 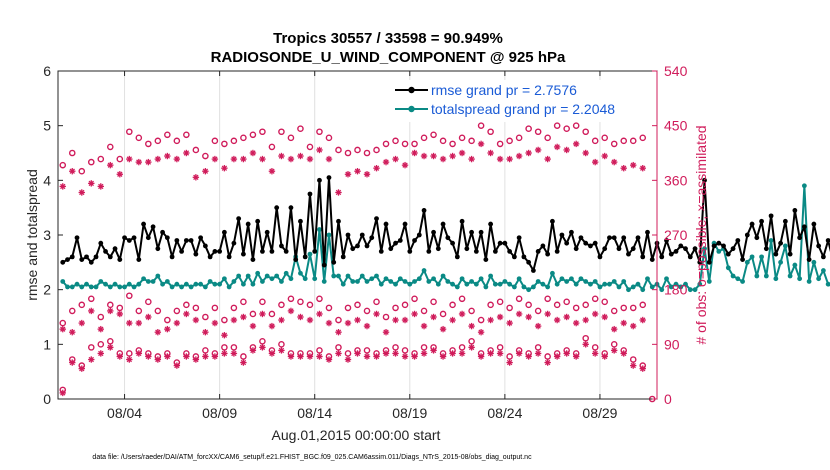 I want to click on y2-axis-label: # of obs: o=possible; ×=assimilated, so click(x=701, y=234).